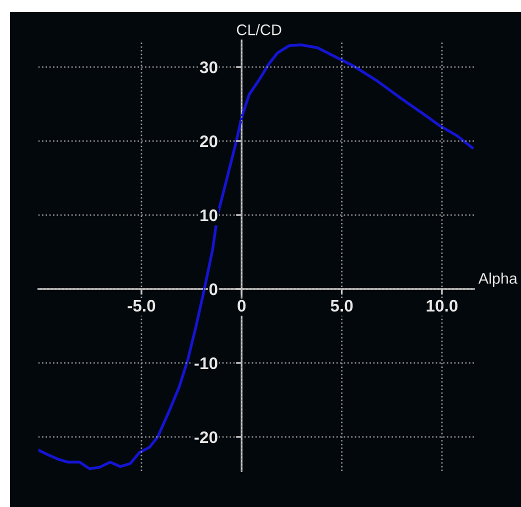 This screenshot has height=507, width=521. I want to click on x-axis-title: Alpha, so click(498, 279).